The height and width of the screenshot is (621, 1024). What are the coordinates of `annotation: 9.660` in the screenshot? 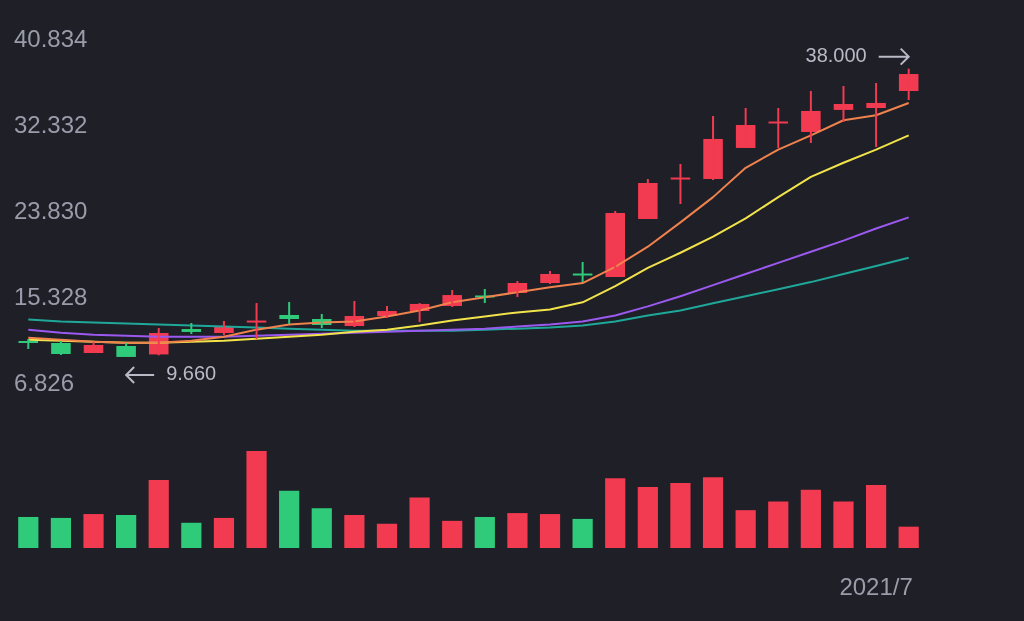 It's located at (191, 373).